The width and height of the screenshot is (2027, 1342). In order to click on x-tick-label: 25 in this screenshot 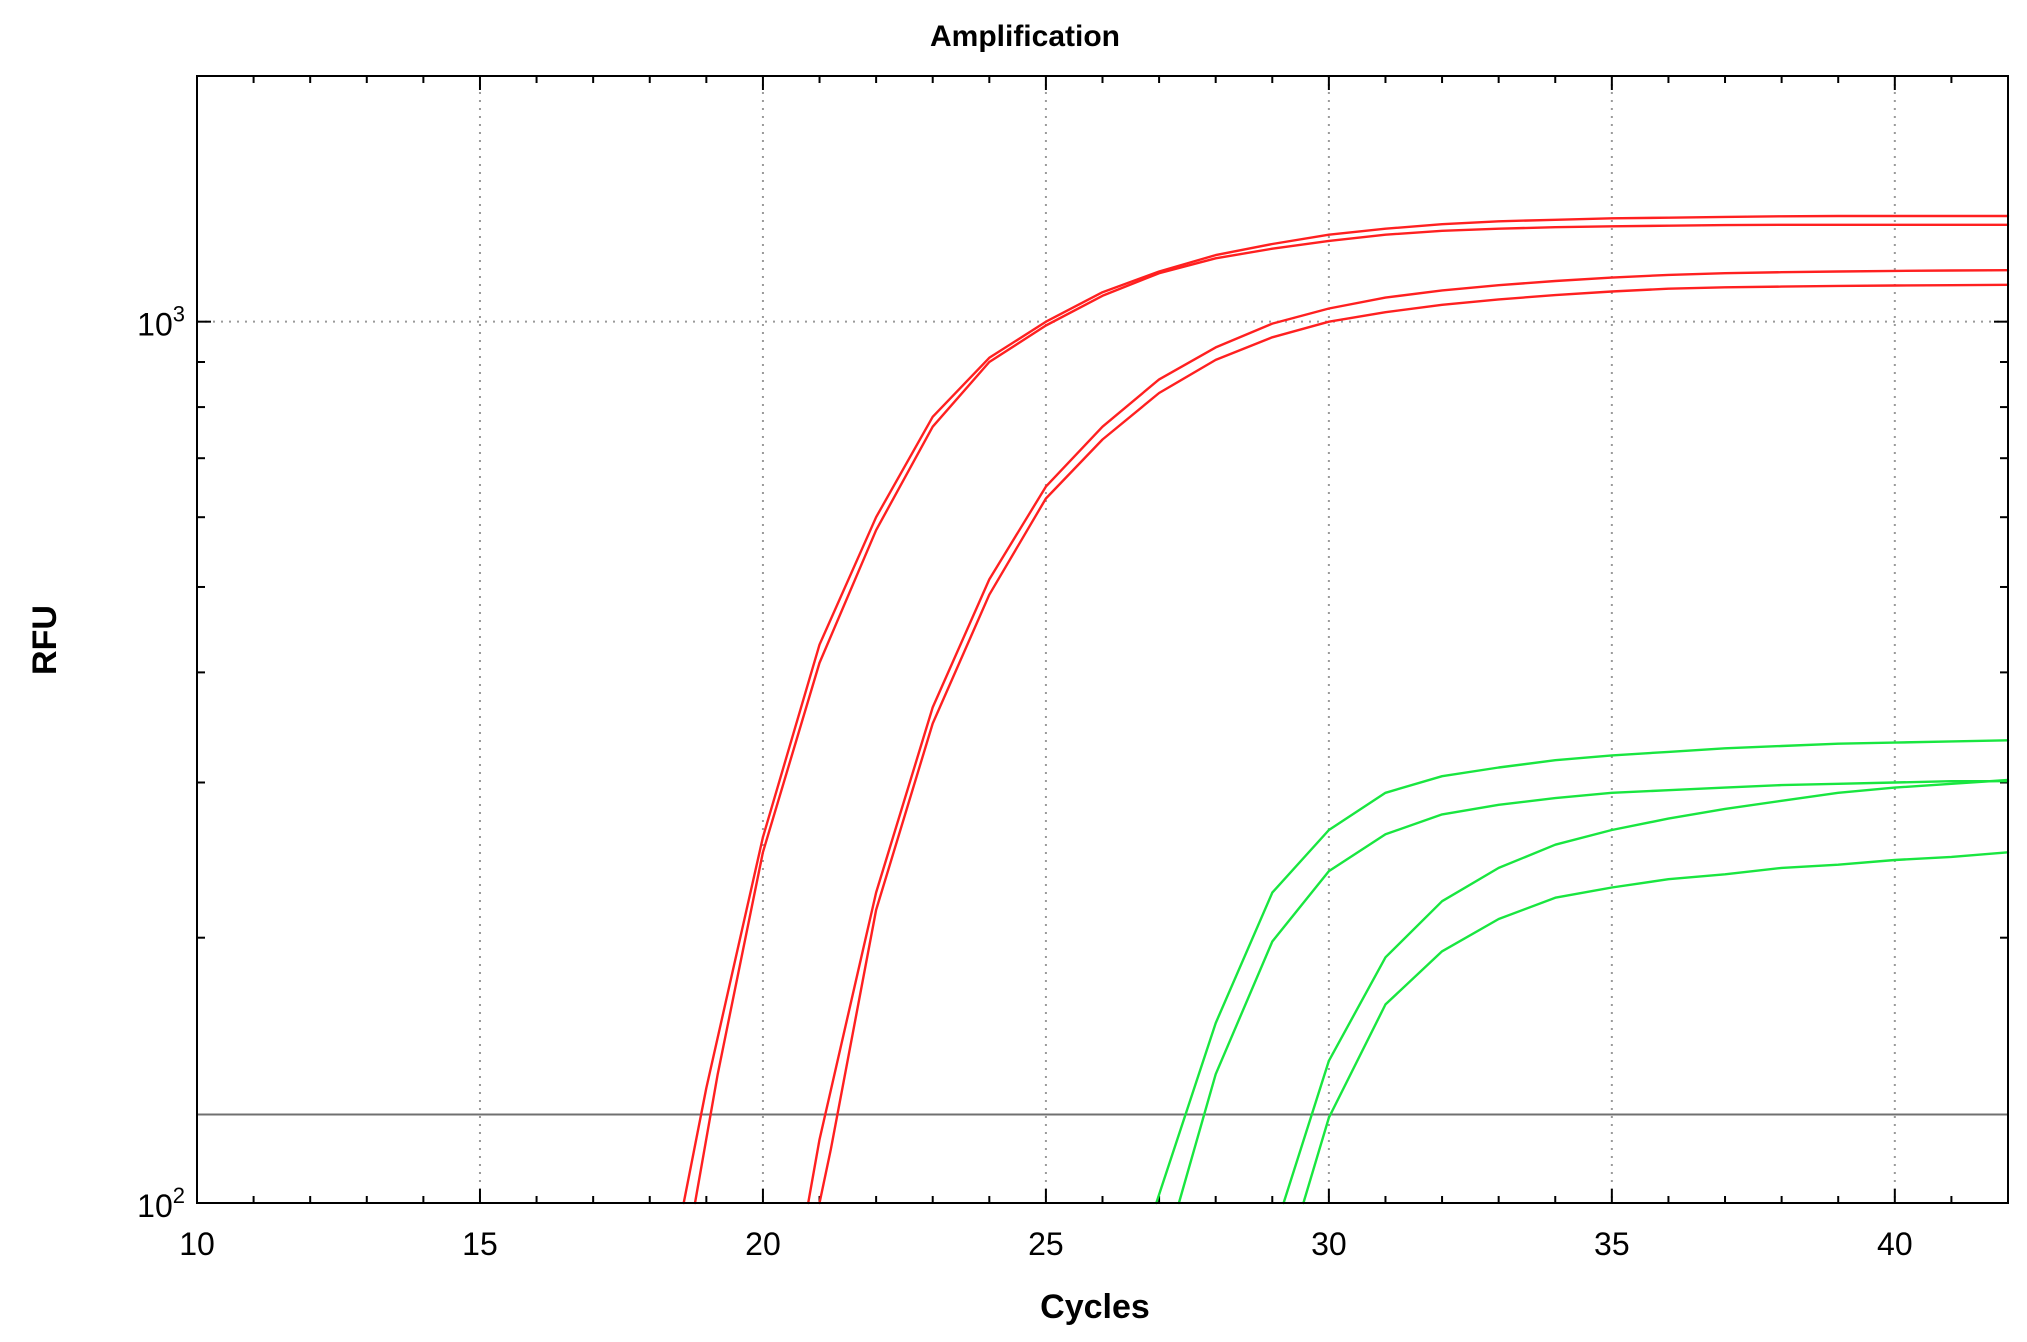, I will do `click(1046, 1244)`.